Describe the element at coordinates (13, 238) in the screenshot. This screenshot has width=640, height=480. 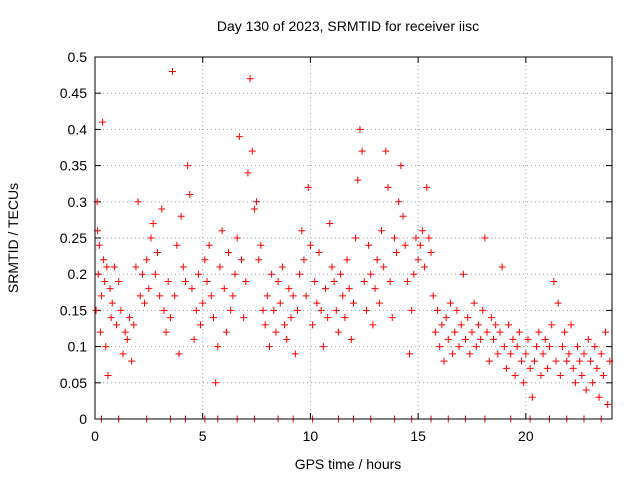
I see `y-axis-label: SRMTID / TECUs` at that location.